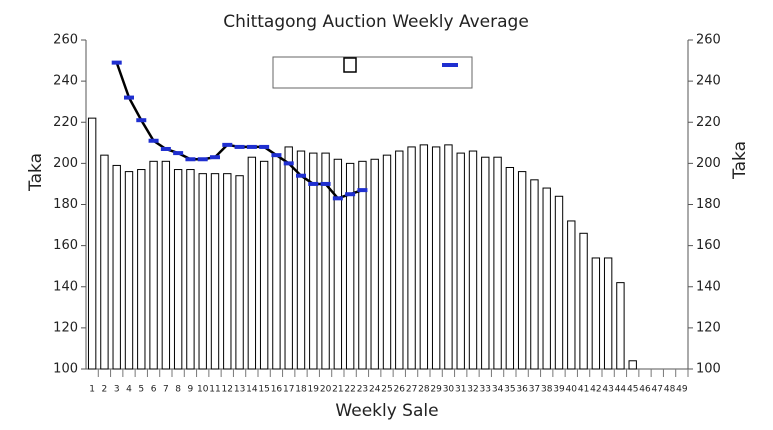 Image resolution: width=773 pixels, height=430 pixels. What do you see at coordinates (65, 204) in the screenshot?
I see `y-tick-label: 180` at bounding box center [65, 204].